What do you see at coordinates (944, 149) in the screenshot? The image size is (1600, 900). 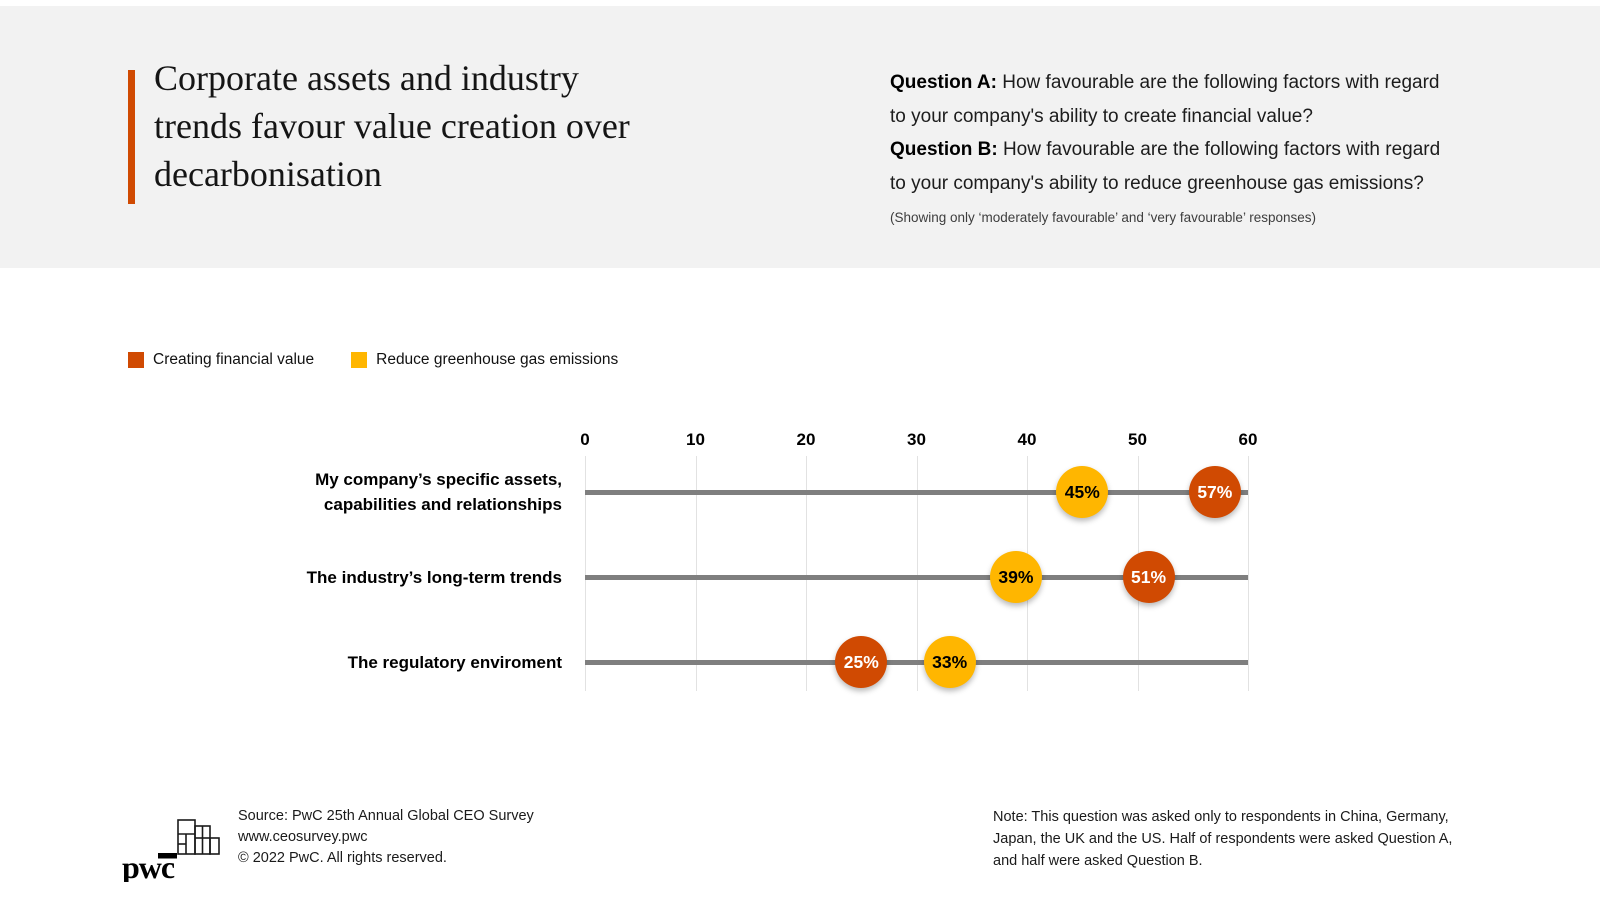 I see `question-b-label: Question B:` at bounding box center [944, 149].